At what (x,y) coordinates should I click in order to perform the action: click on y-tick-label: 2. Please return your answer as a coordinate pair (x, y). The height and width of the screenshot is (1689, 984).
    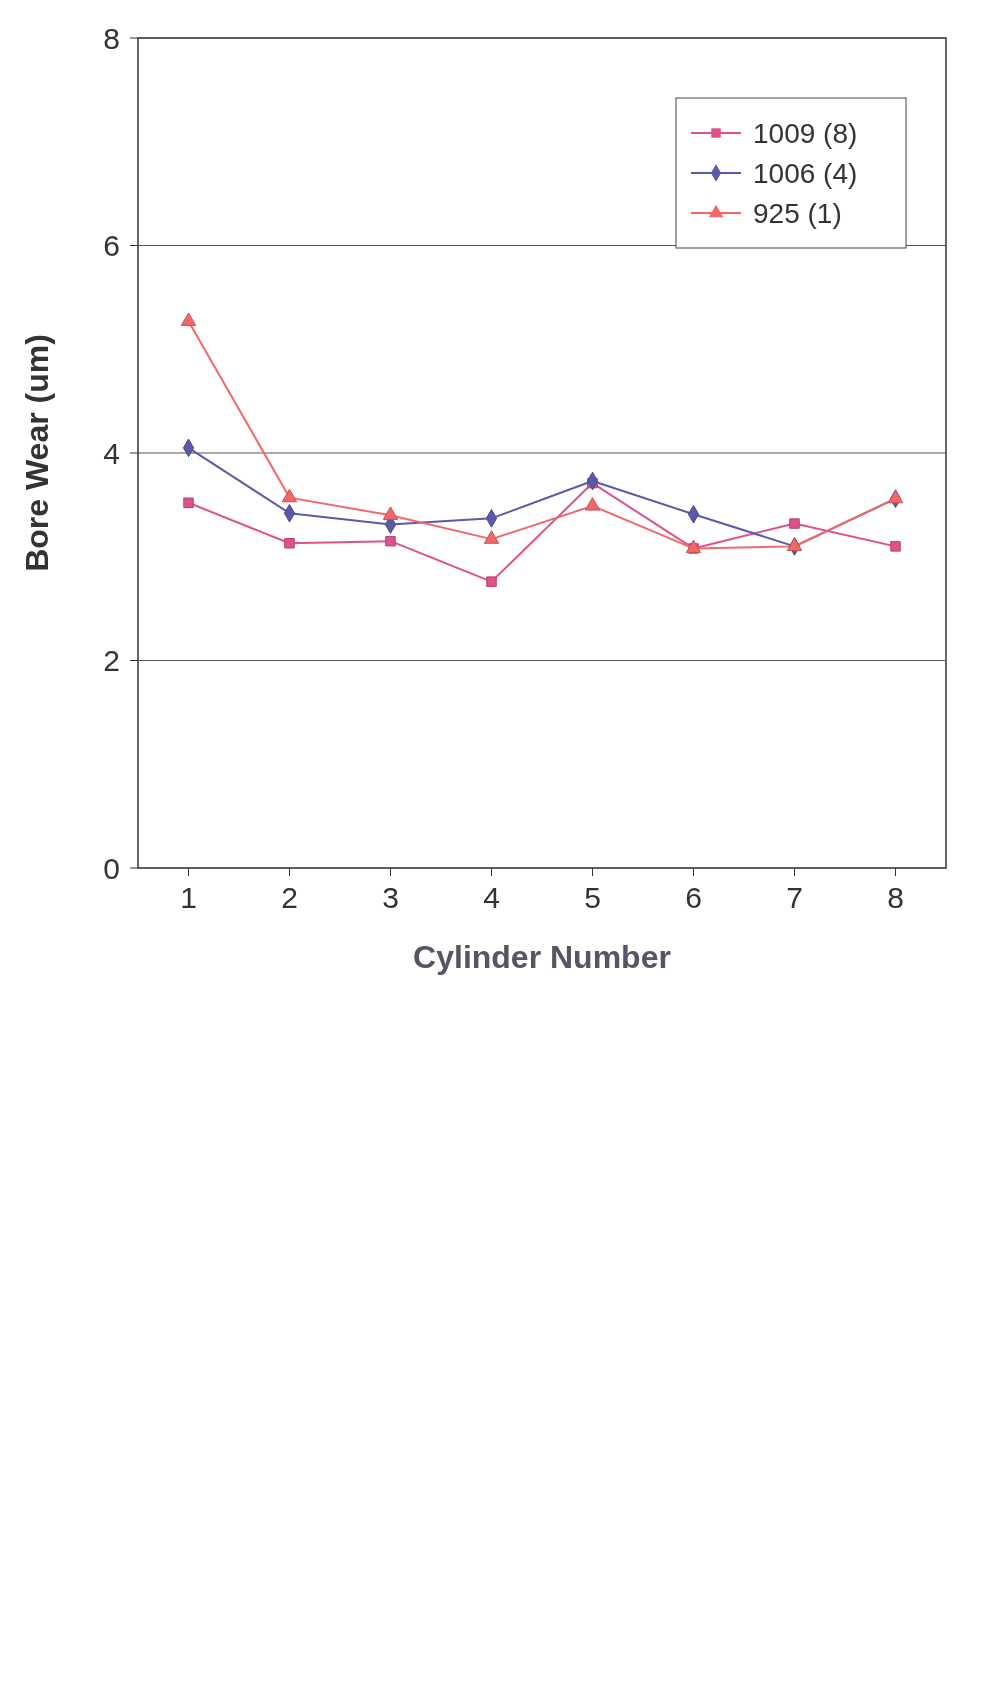
    Looking at the image, I should click on (111, 660).